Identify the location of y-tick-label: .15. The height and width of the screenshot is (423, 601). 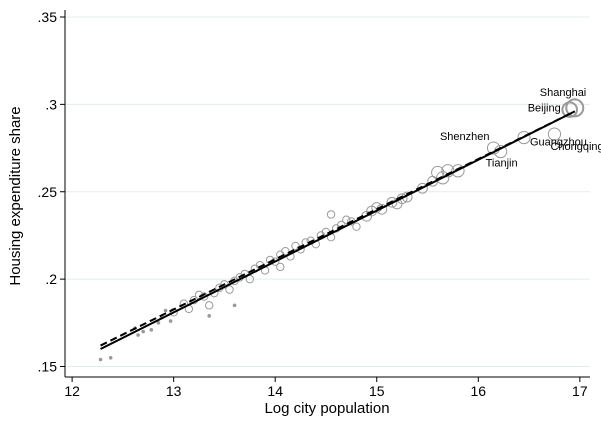
(48, 367).